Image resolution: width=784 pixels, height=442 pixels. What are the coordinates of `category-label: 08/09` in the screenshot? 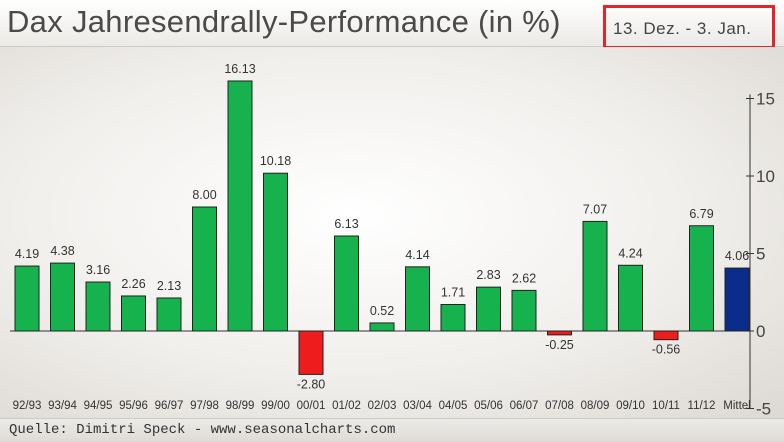 It's located at (595, 406).